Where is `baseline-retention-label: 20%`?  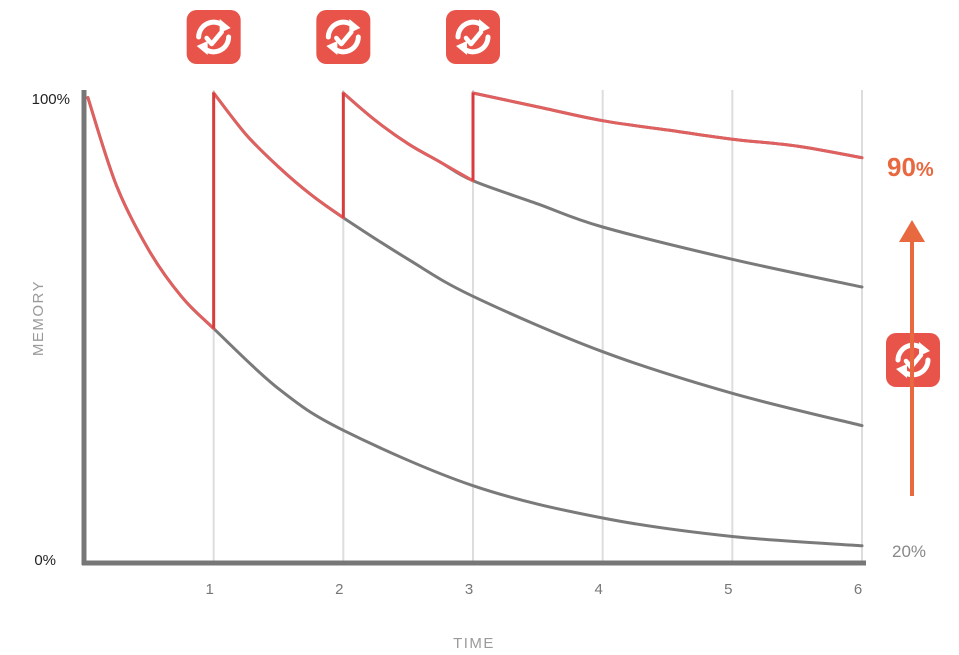 baseline-retention-label: 20% is located at coordinates (909, 551).